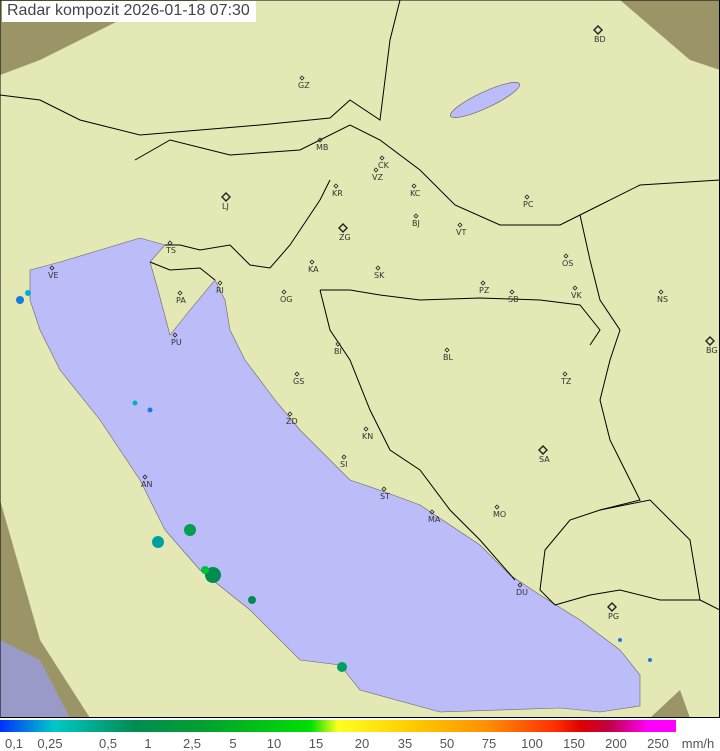 This screenshot has width=720, height=751. I want to click on city-label: SB, so click(513, 299).